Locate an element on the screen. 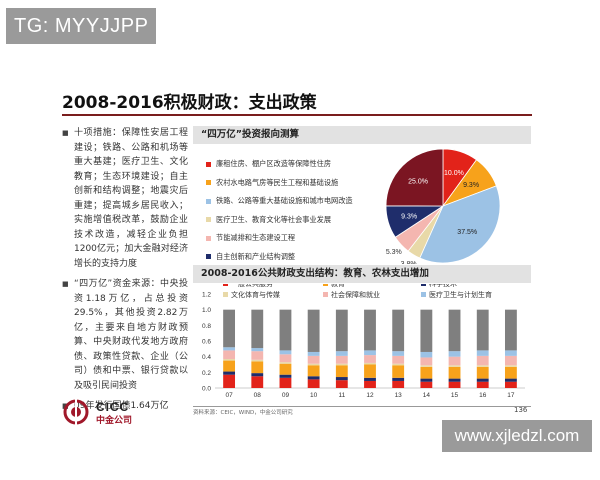  bullet-text: 09年发行国债1.64万亿 is located at coordinates (121, 406).